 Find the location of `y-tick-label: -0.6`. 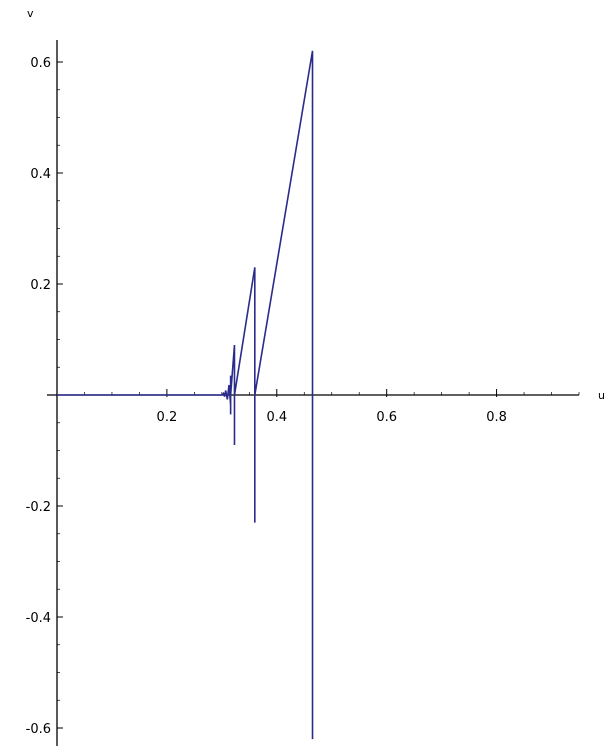

y-tick-label: -0.6 is located at coordinates (38, 729).